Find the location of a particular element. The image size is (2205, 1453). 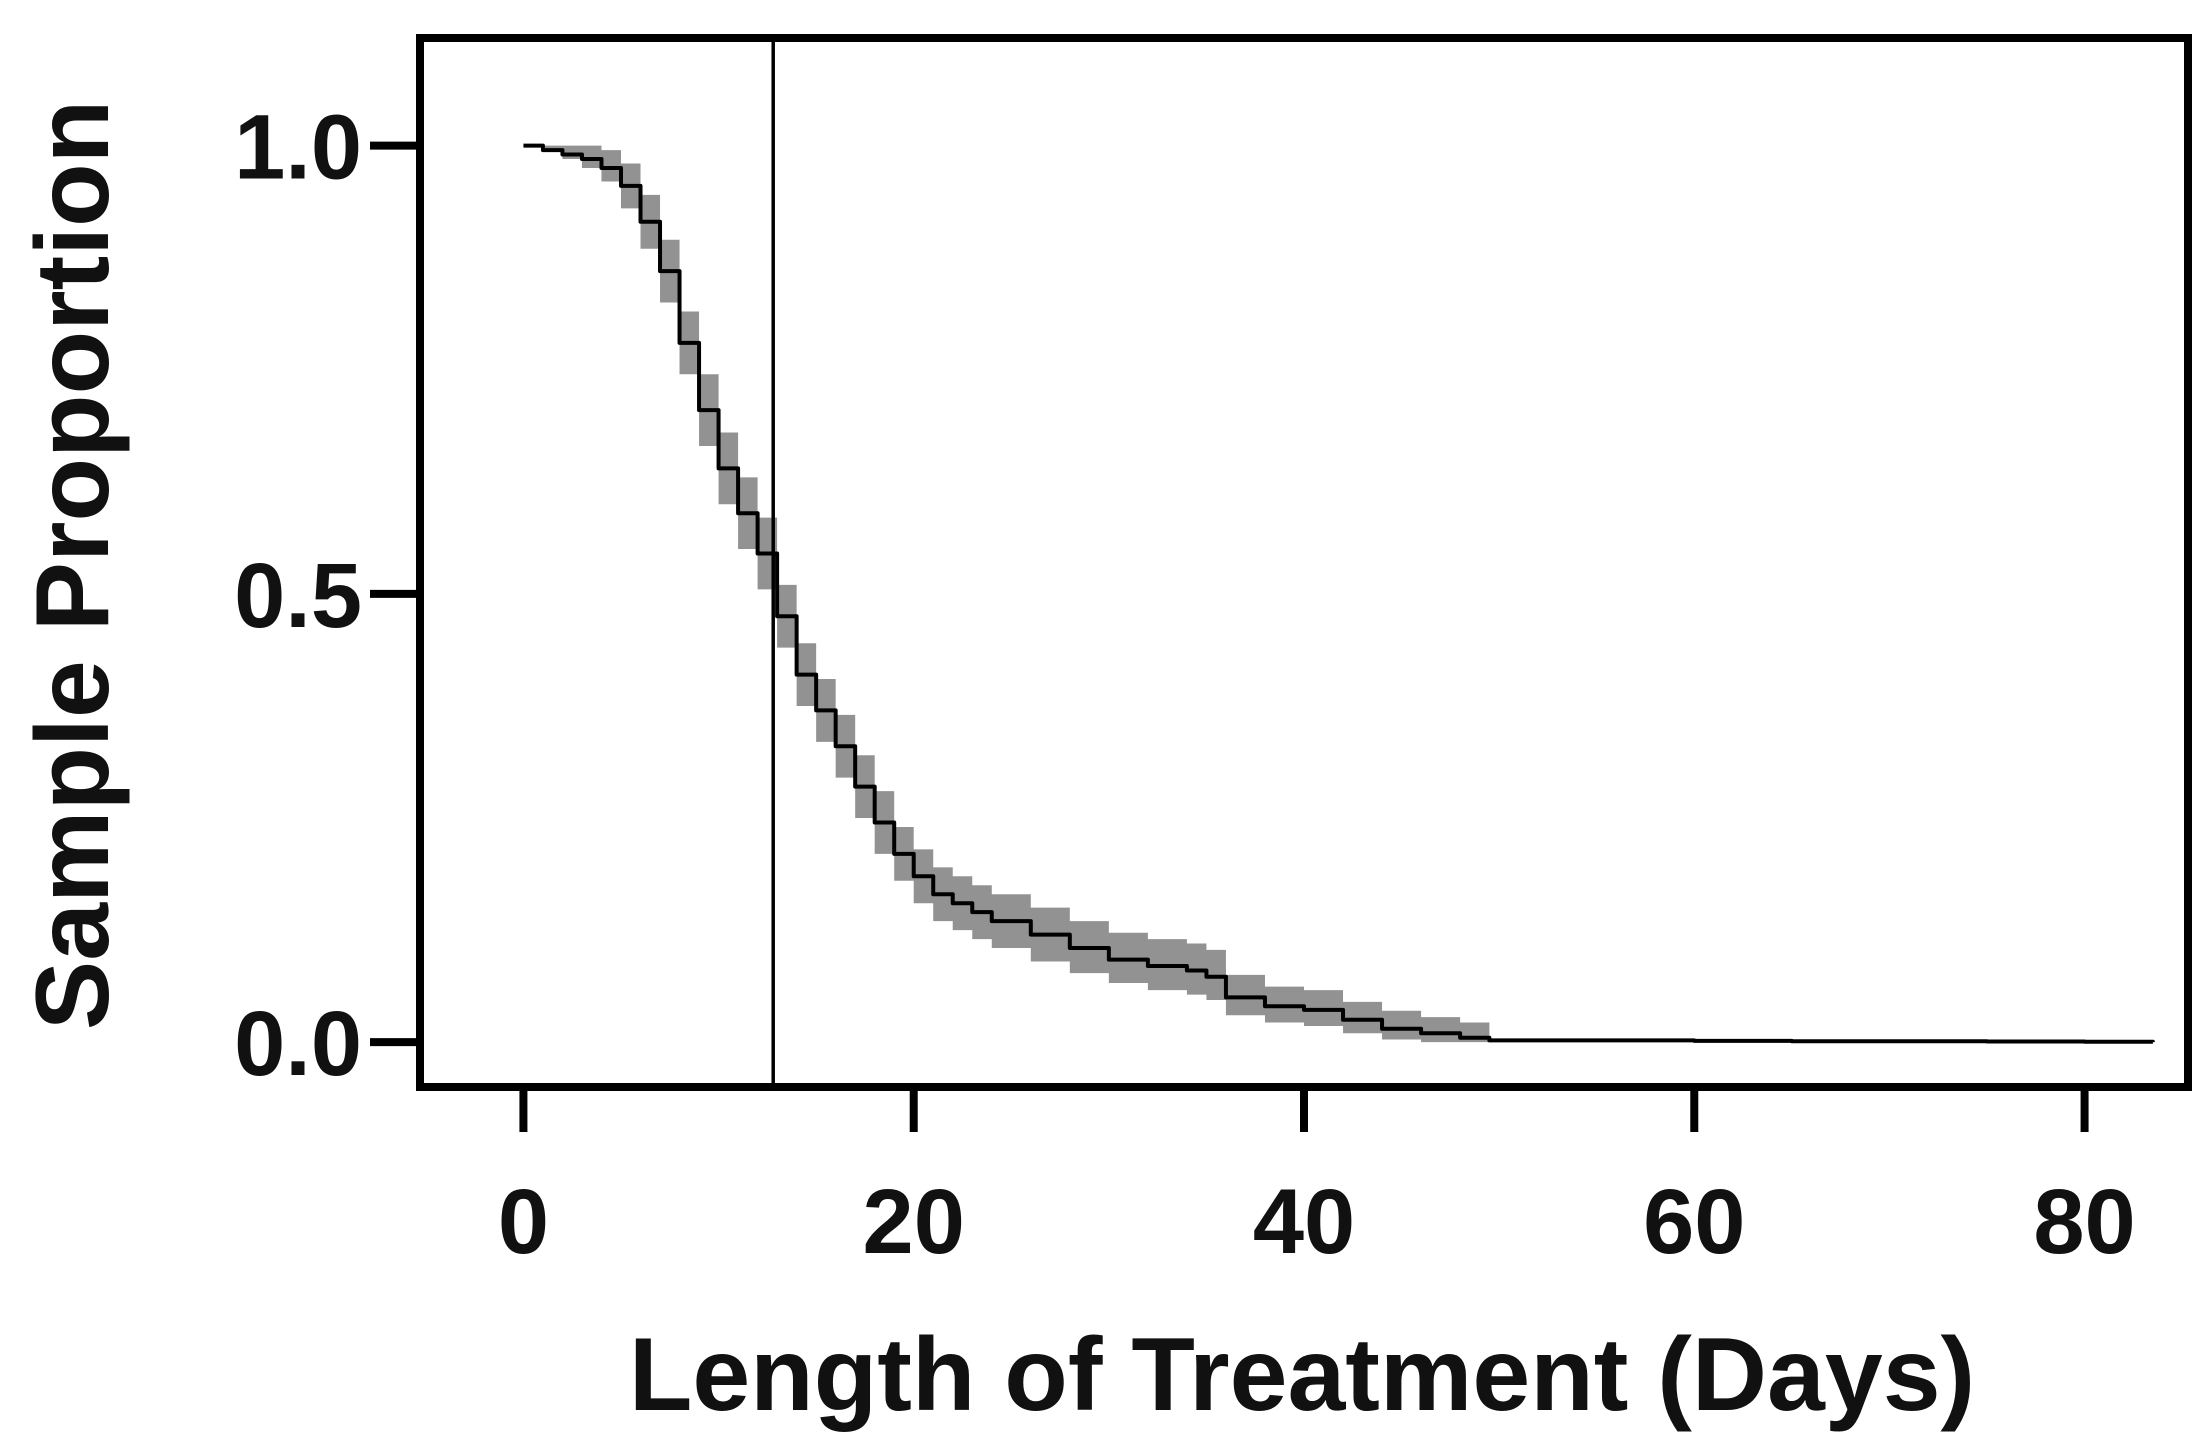

x-tick-label: 0 is located at coordinates (523, 1222).